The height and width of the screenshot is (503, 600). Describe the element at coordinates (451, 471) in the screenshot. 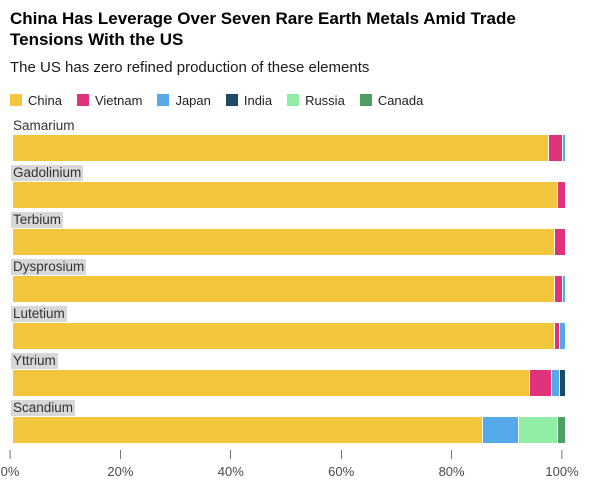

I see `tick-label: 80%` at that location.